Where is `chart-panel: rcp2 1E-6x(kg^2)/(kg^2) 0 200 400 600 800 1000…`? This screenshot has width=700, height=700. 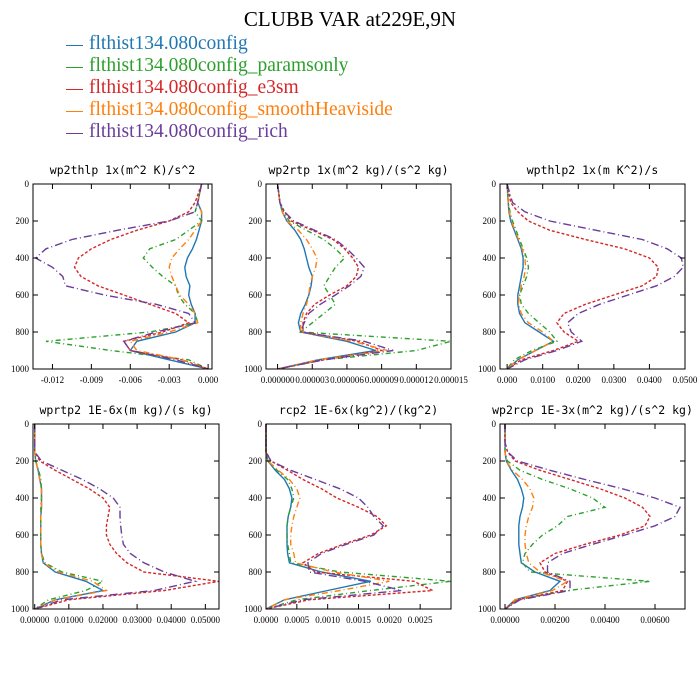 chart-panel: rcp2 1E-6x(kg^2)/(kg^2) 0 200 400 600 800 1000… is located at coordinates (348, 514).